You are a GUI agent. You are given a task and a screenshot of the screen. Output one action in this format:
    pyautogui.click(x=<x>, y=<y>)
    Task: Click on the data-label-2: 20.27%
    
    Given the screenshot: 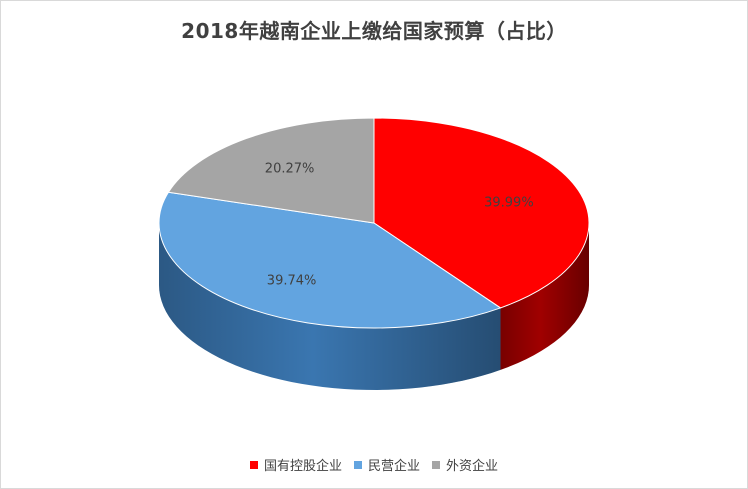 What is the action you would take?
    pyautogui.click(x=290, y=168)
    